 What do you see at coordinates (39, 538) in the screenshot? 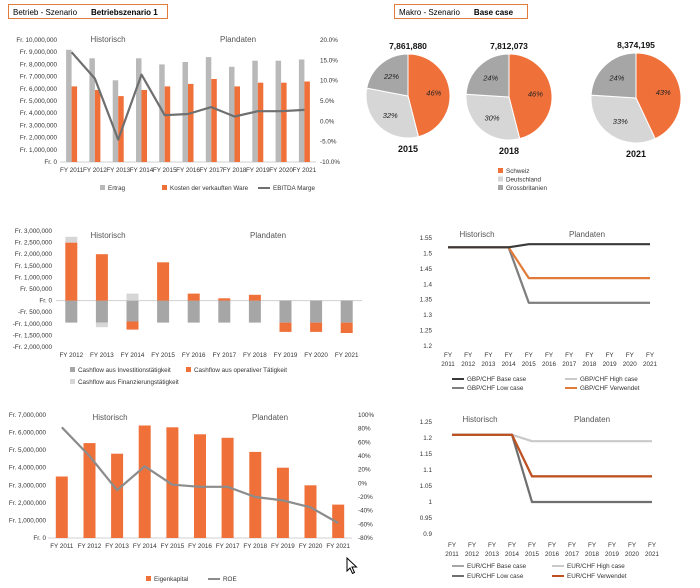
I see `equity-y-tick: Fr. 0` at bounding box center [39, 538].